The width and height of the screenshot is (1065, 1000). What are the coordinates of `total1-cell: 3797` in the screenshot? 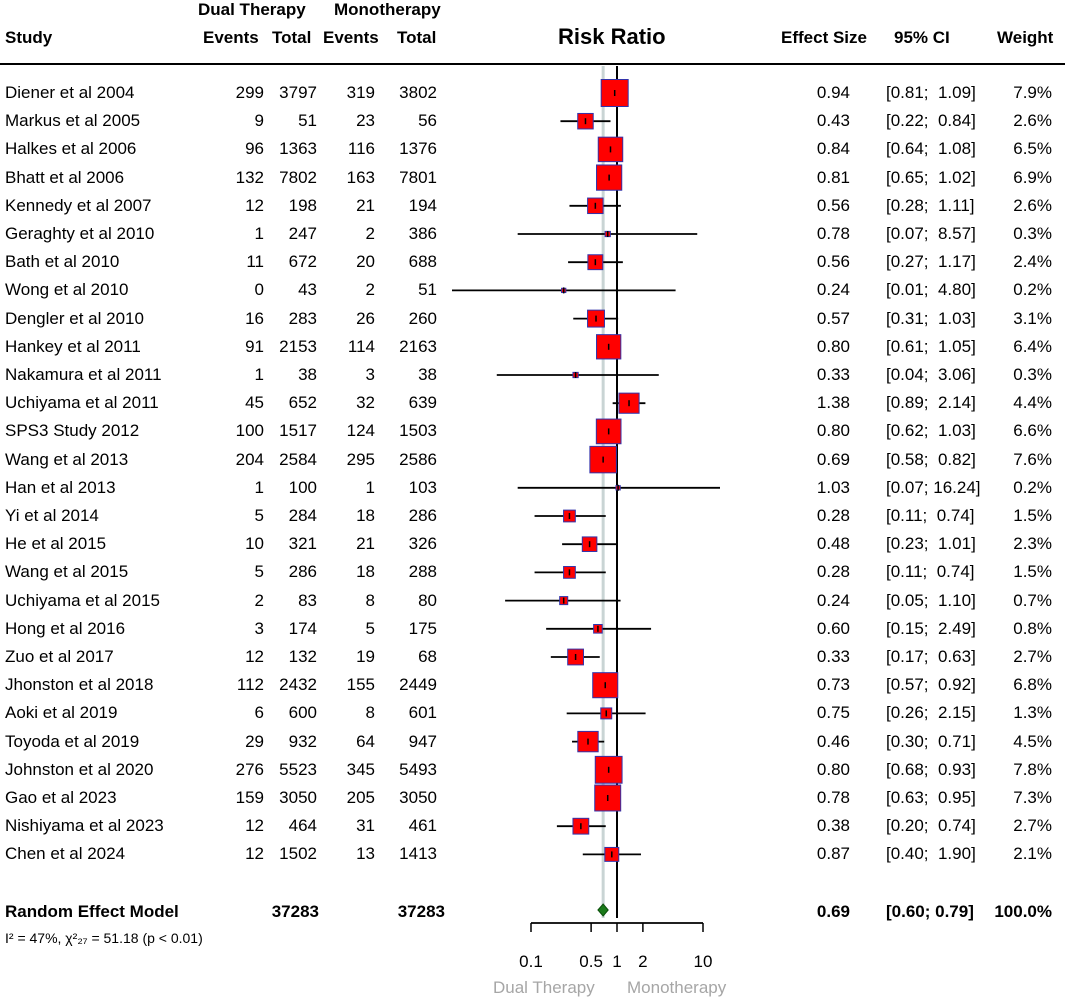 It's located at (298, 92).